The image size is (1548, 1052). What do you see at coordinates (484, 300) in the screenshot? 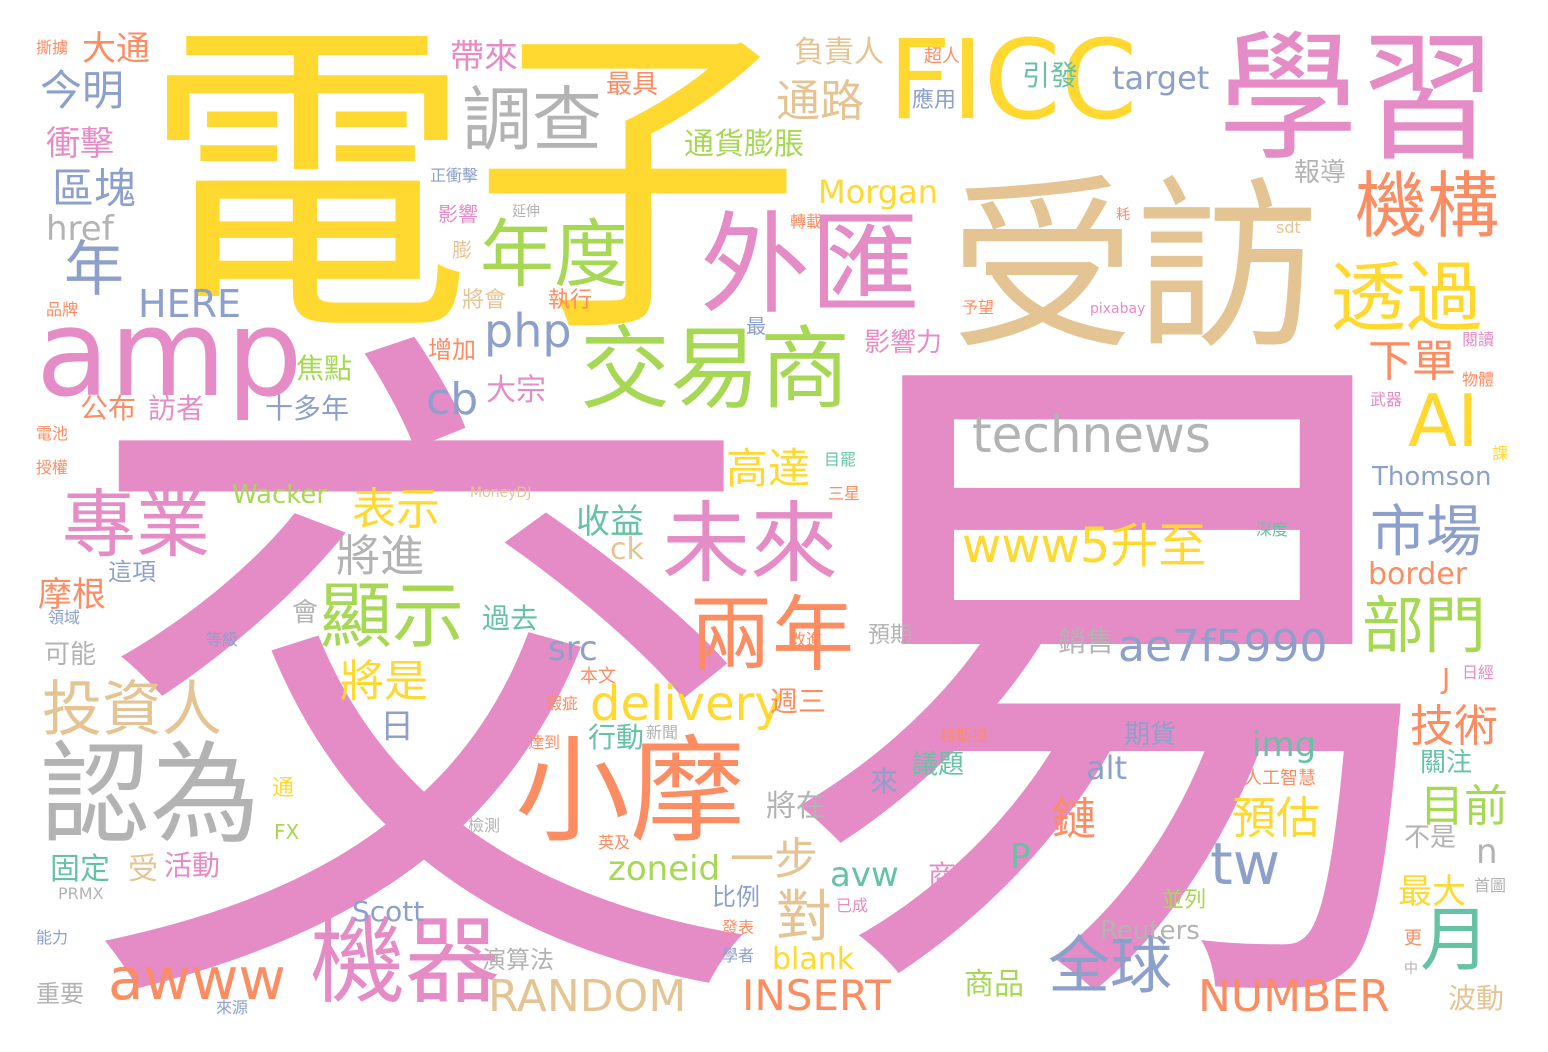
I see `word-jianghui: 將會` at bounding box center [484, 300].